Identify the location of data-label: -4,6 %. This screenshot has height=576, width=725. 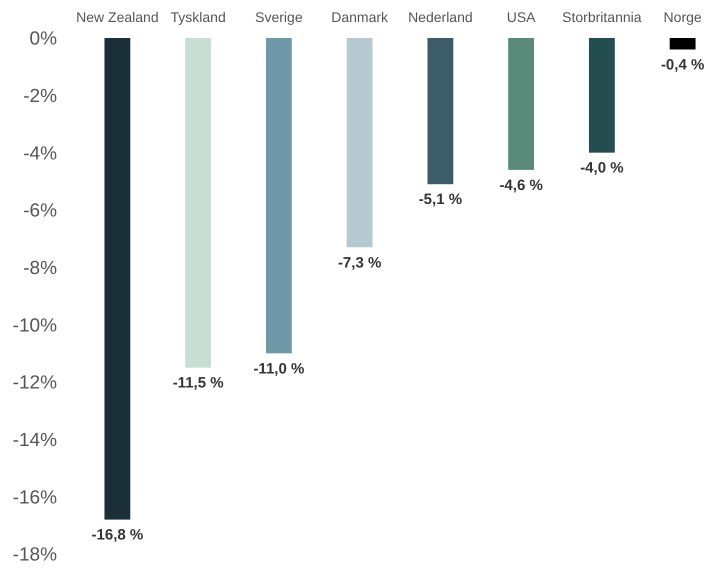
(521, 185).